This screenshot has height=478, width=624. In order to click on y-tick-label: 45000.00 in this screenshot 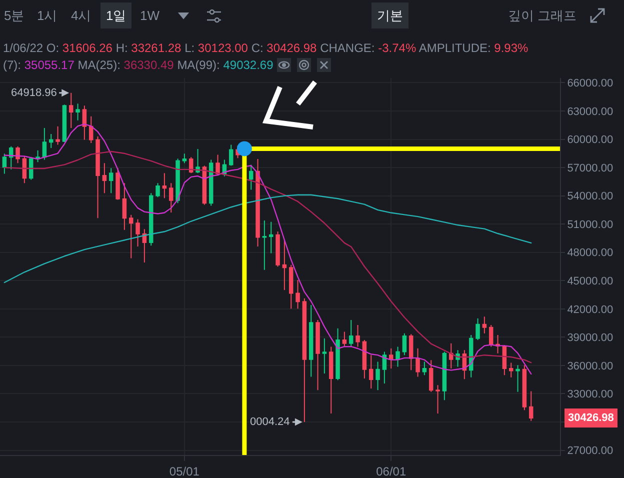, I will do `click(590, 281)`.